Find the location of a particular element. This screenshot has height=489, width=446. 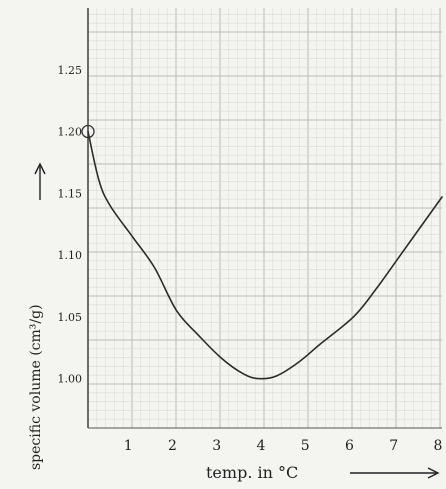

y-tick-label: 1.25 is located at coordinates (70, 70).